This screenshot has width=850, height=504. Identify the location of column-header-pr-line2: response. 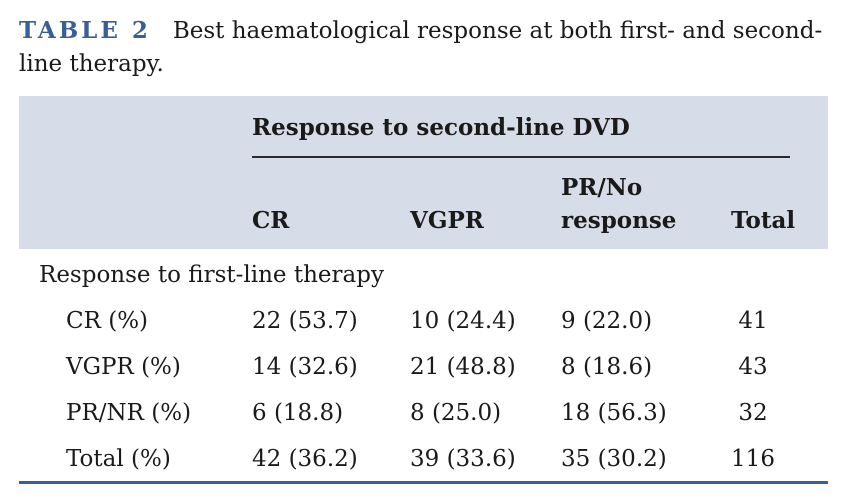
(619, 220).